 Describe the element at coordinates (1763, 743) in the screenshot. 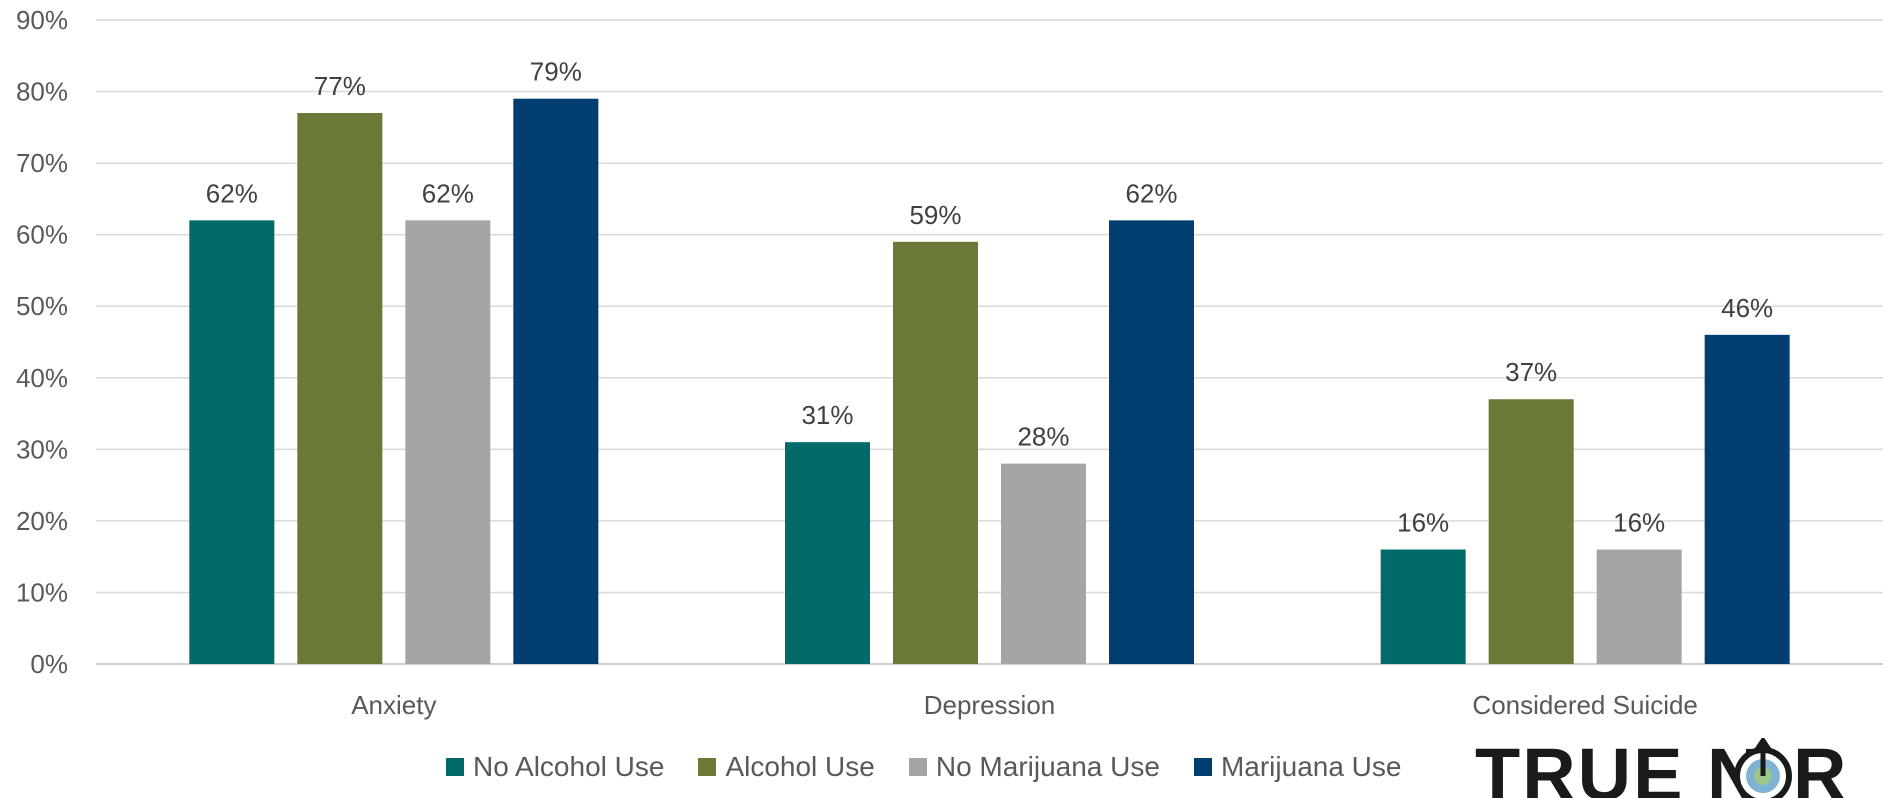

I see `north-arrow-icon` at that location.